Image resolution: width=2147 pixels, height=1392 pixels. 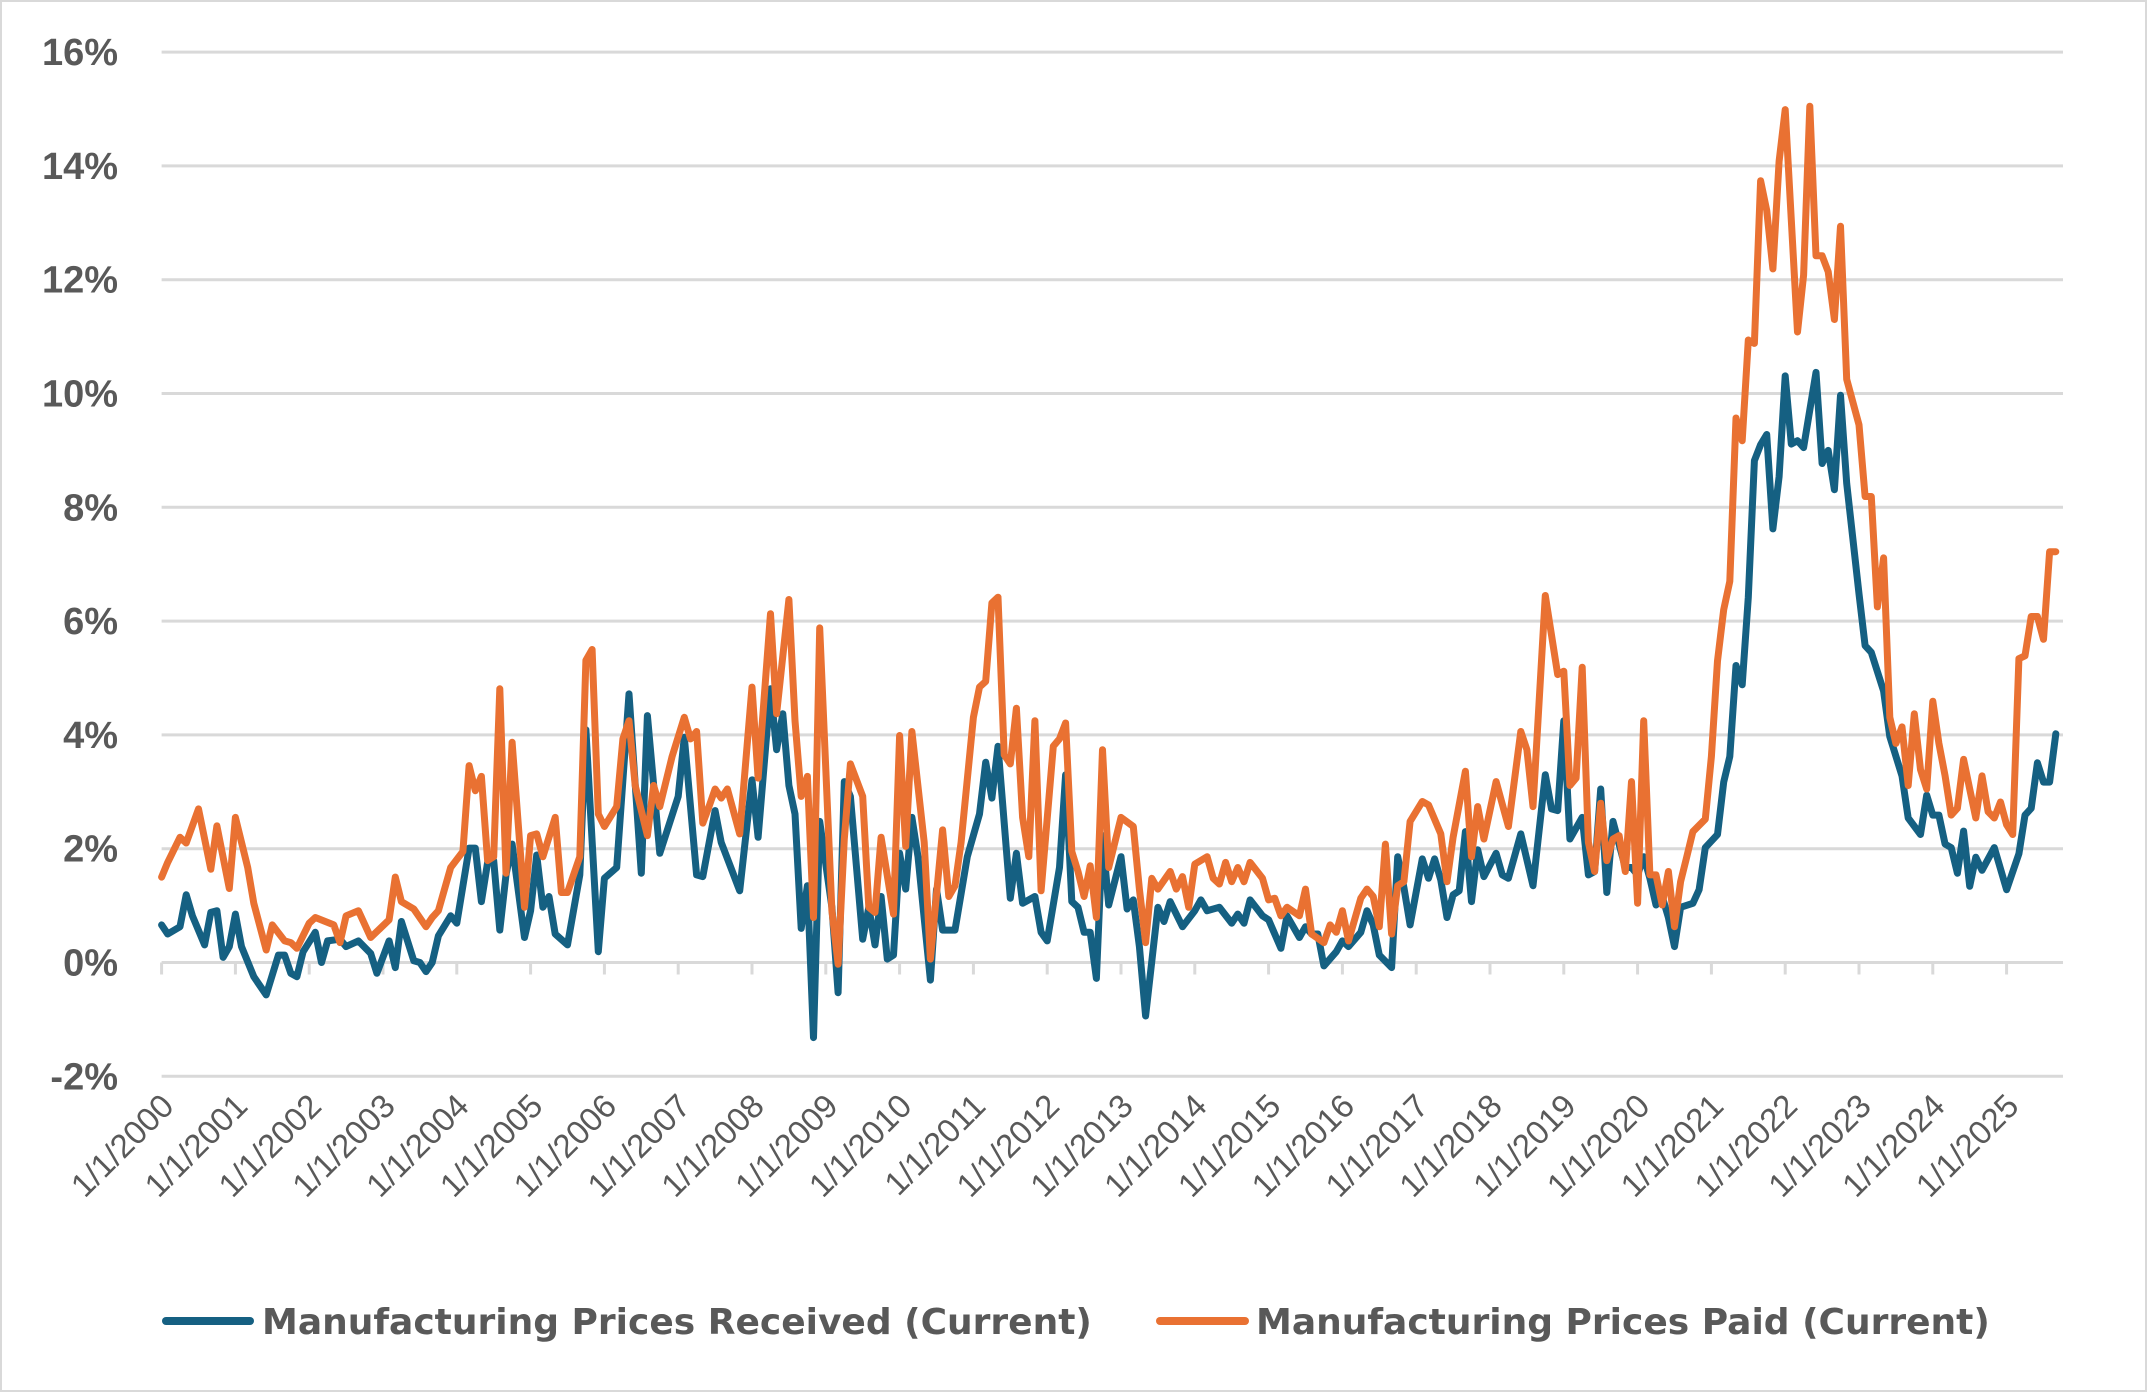 I want to click on y-tick-label: 6%, so click(x=90, y=622).